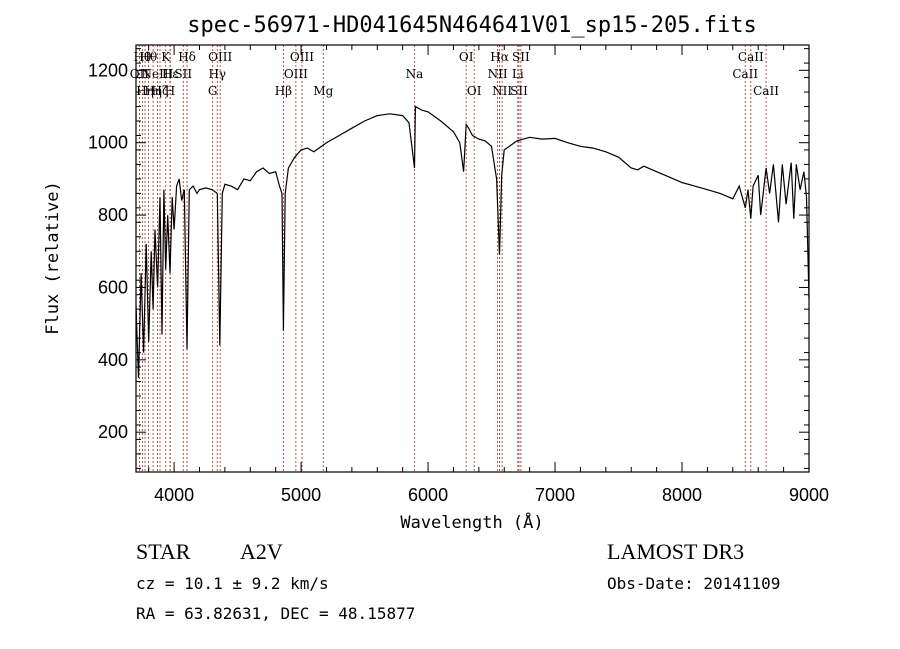  Describe the element at coordinates (499, 57) in the screenshot. I see `spectral-line-label: Hα` at that location.